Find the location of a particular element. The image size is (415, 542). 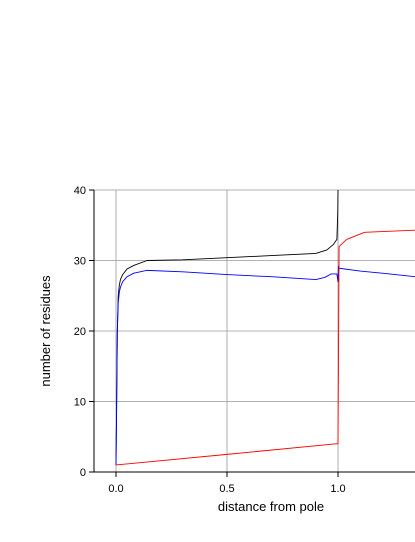

y-tick-label: 0 is located at coordinates (83, 473).